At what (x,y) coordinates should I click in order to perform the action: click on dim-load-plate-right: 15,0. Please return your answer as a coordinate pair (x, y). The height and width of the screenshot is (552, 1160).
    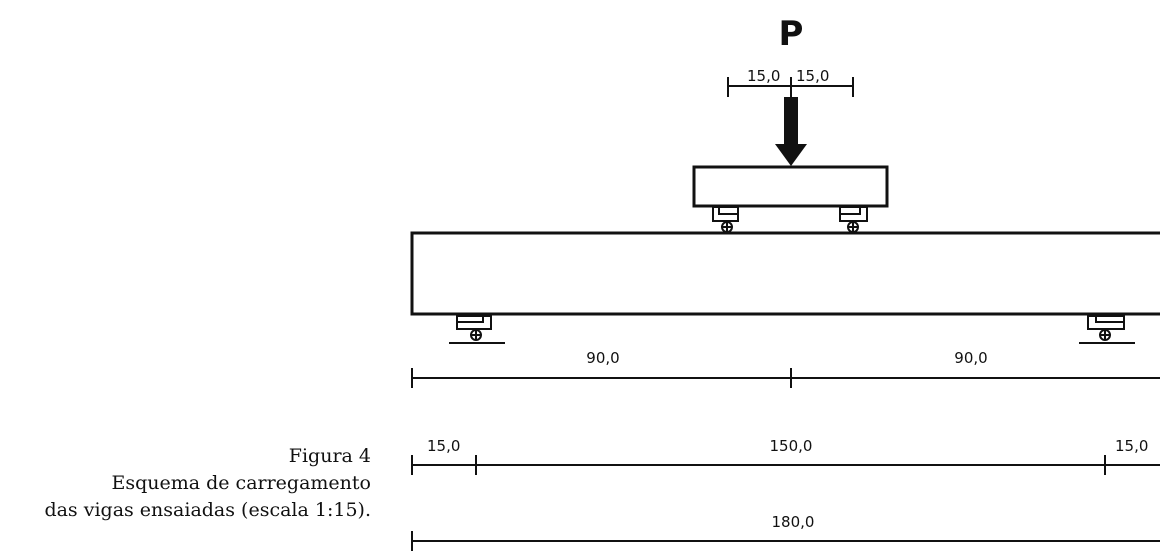
    Looking at the image, I should click on (812, 76).